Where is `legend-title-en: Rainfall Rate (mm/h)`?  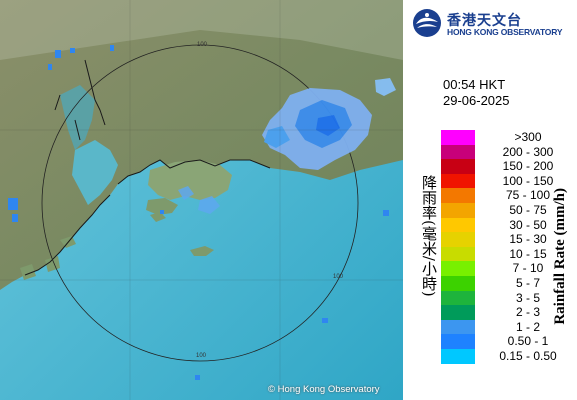 legend-title-en: Rainfall Rate (mm/h) is located at coordinates (560, 256).